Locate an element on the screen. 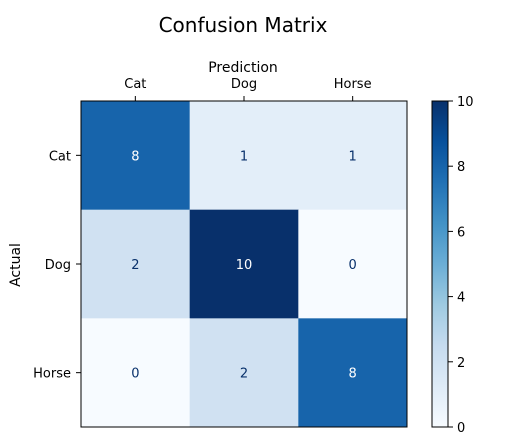  x-axis-ticks: Cat Dog Horse is located at coordinates (248, 89).